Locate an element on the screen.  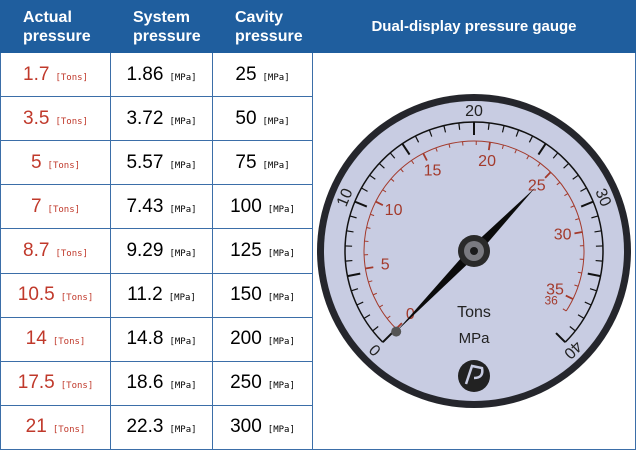
cell: 150 [MPa] is located at coordinates (262, 295).